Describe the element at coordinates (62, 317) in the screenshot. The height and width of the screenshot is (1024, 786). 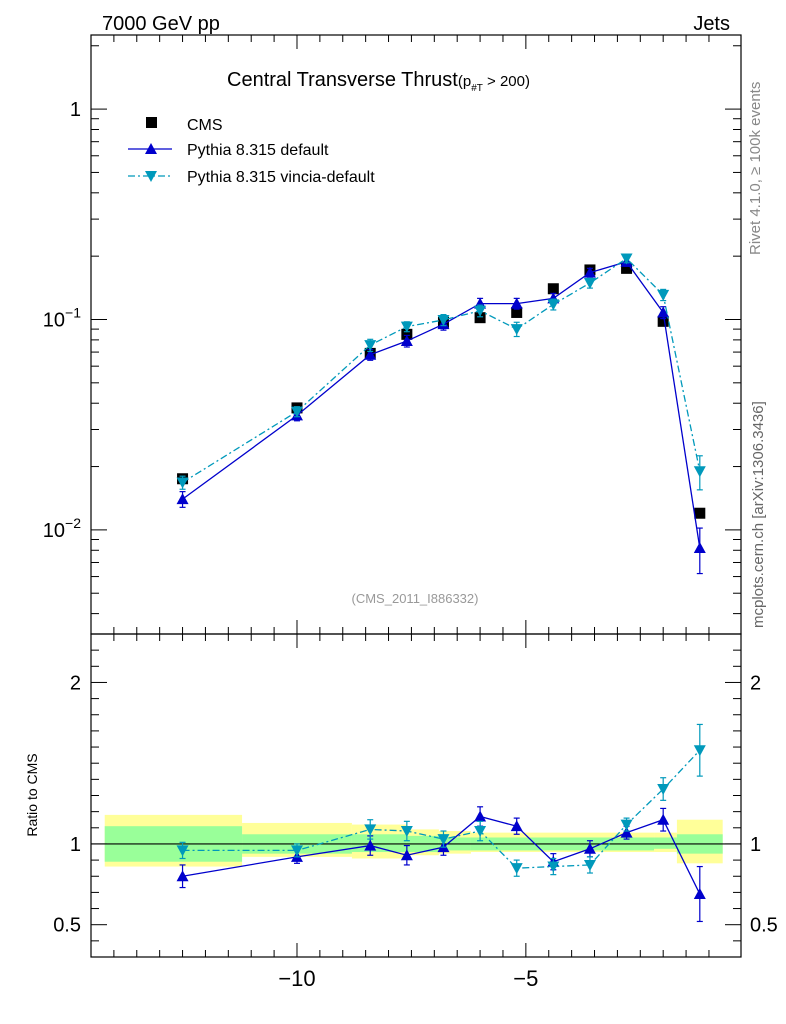
I see `y-tick-label: 10⁻¹` at that location.